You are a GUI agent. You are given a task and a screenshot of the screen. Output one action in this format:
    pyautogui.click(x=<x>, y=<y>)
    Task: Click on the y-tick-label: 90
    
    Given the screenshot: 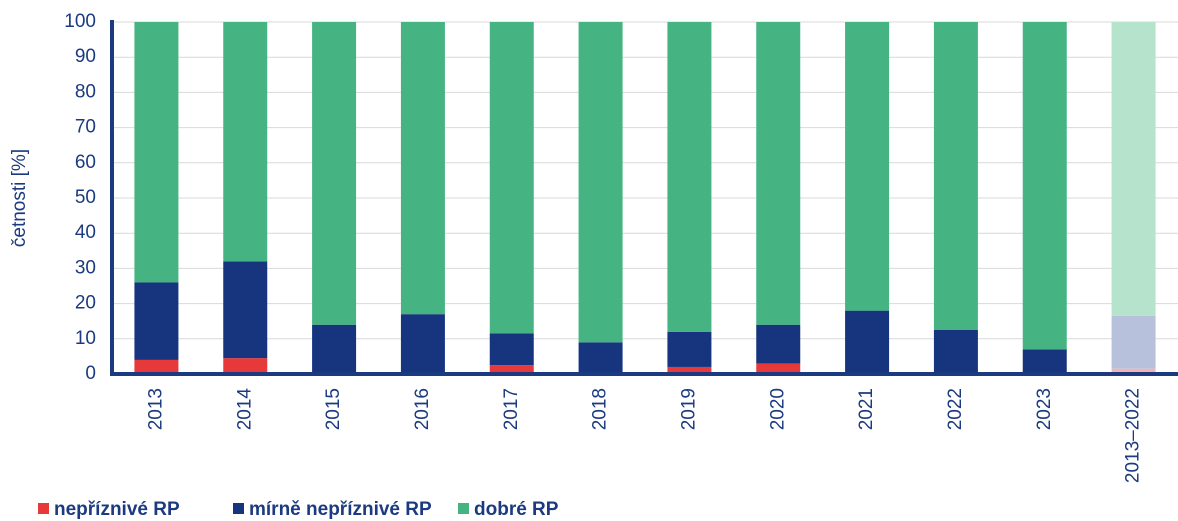 What is the action you would take?
    pyautogui.click(x=85, y=56)
    